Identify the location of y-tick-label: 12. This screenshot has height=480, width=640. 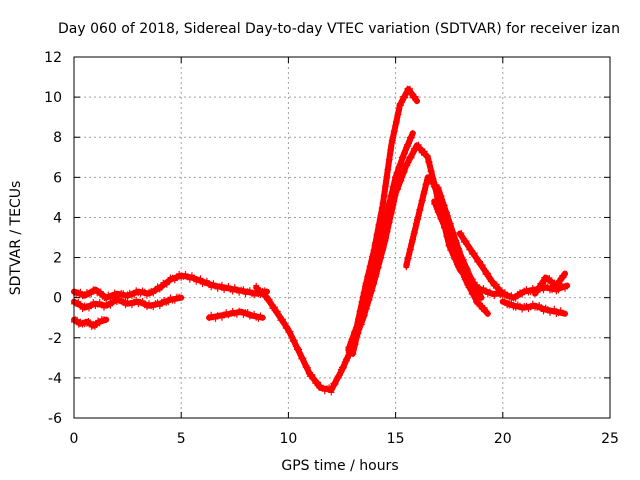
(53, 58).